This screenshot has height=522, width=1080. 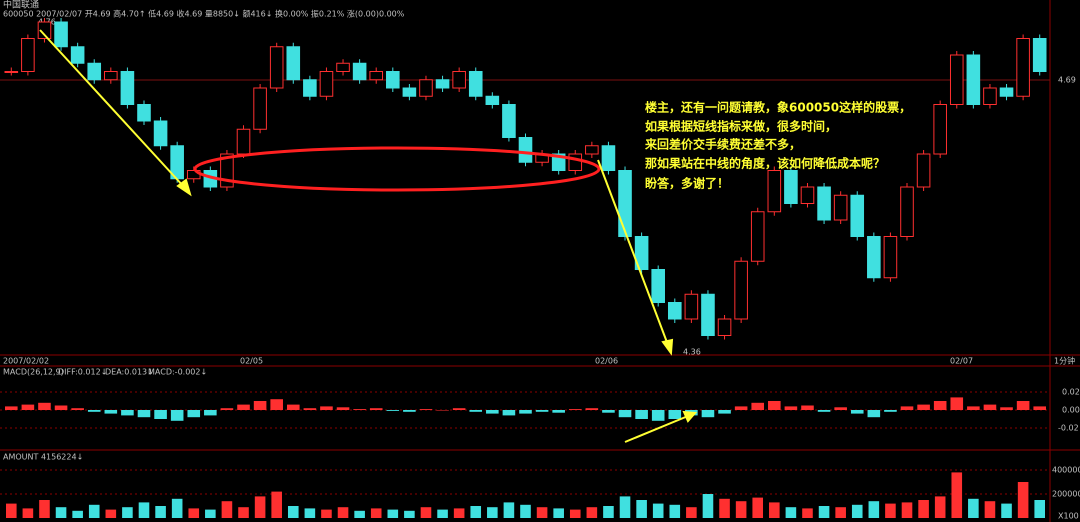 What do you see at coordinates (778, 107) in the screenshot?
I see `annotation-line: 楼主，还有一问题请教，象600050这样的股票，` at bounding box center [778, 107].